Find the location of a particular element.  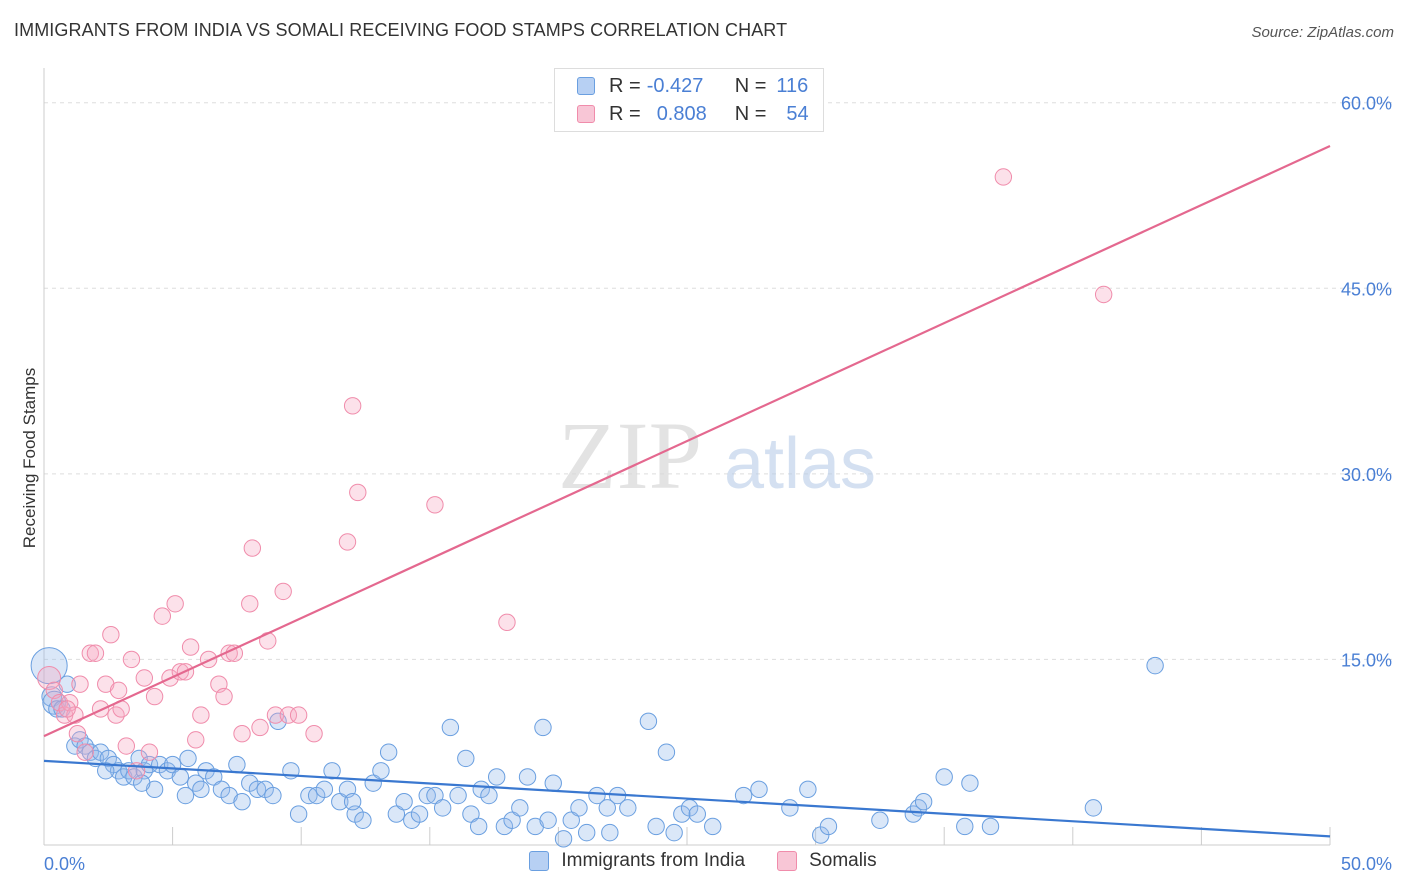

bottom-legend-swatch-somali is located at coordinates (787, 861).